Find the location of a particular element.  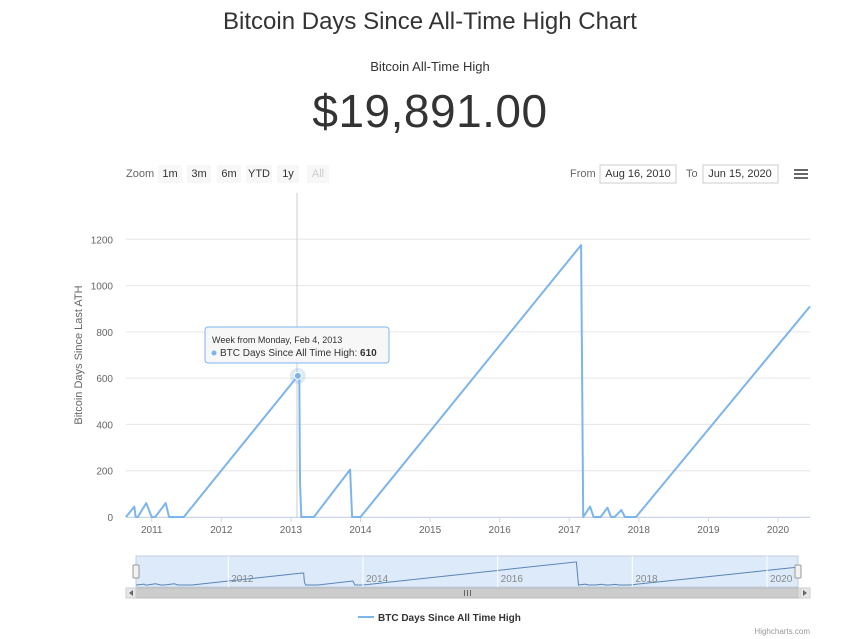

navigator-left-handle is located at coordinates (136, 571).